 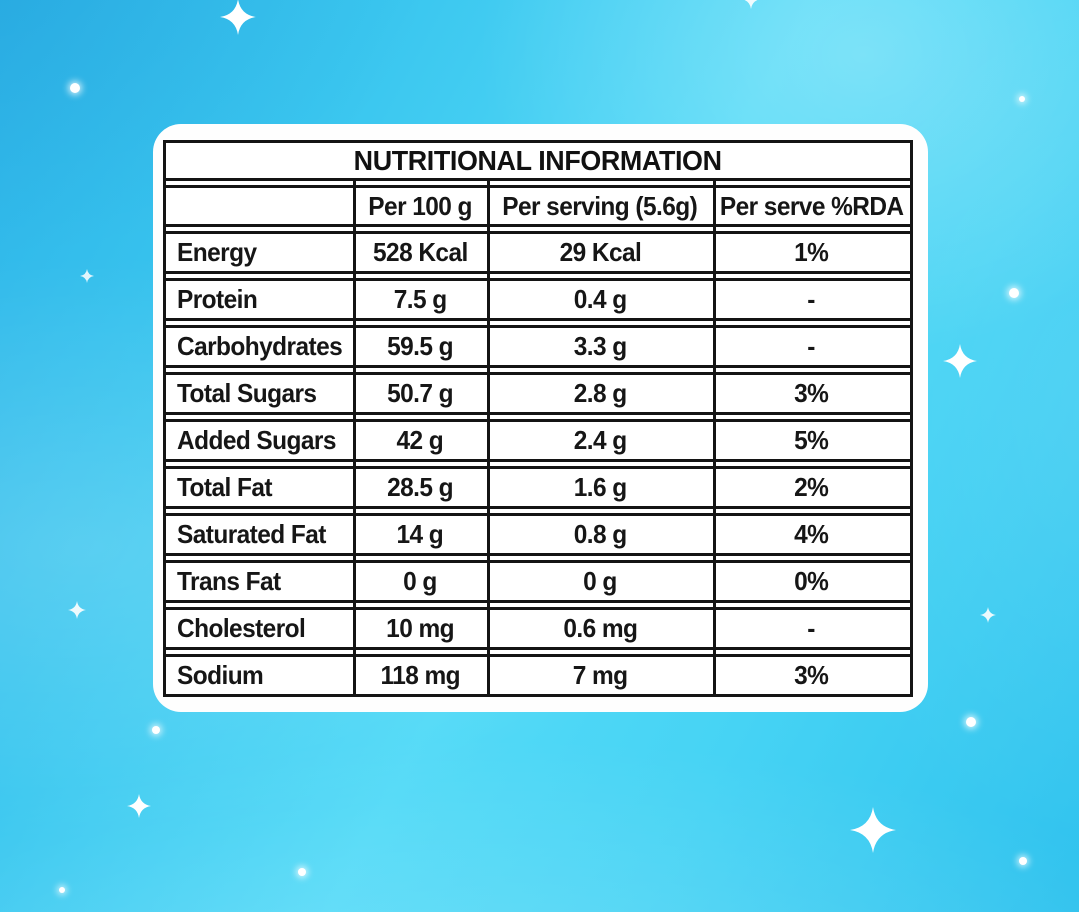 I want to click on nutrient-label: Added Sugars, so click(x=256, y=440).